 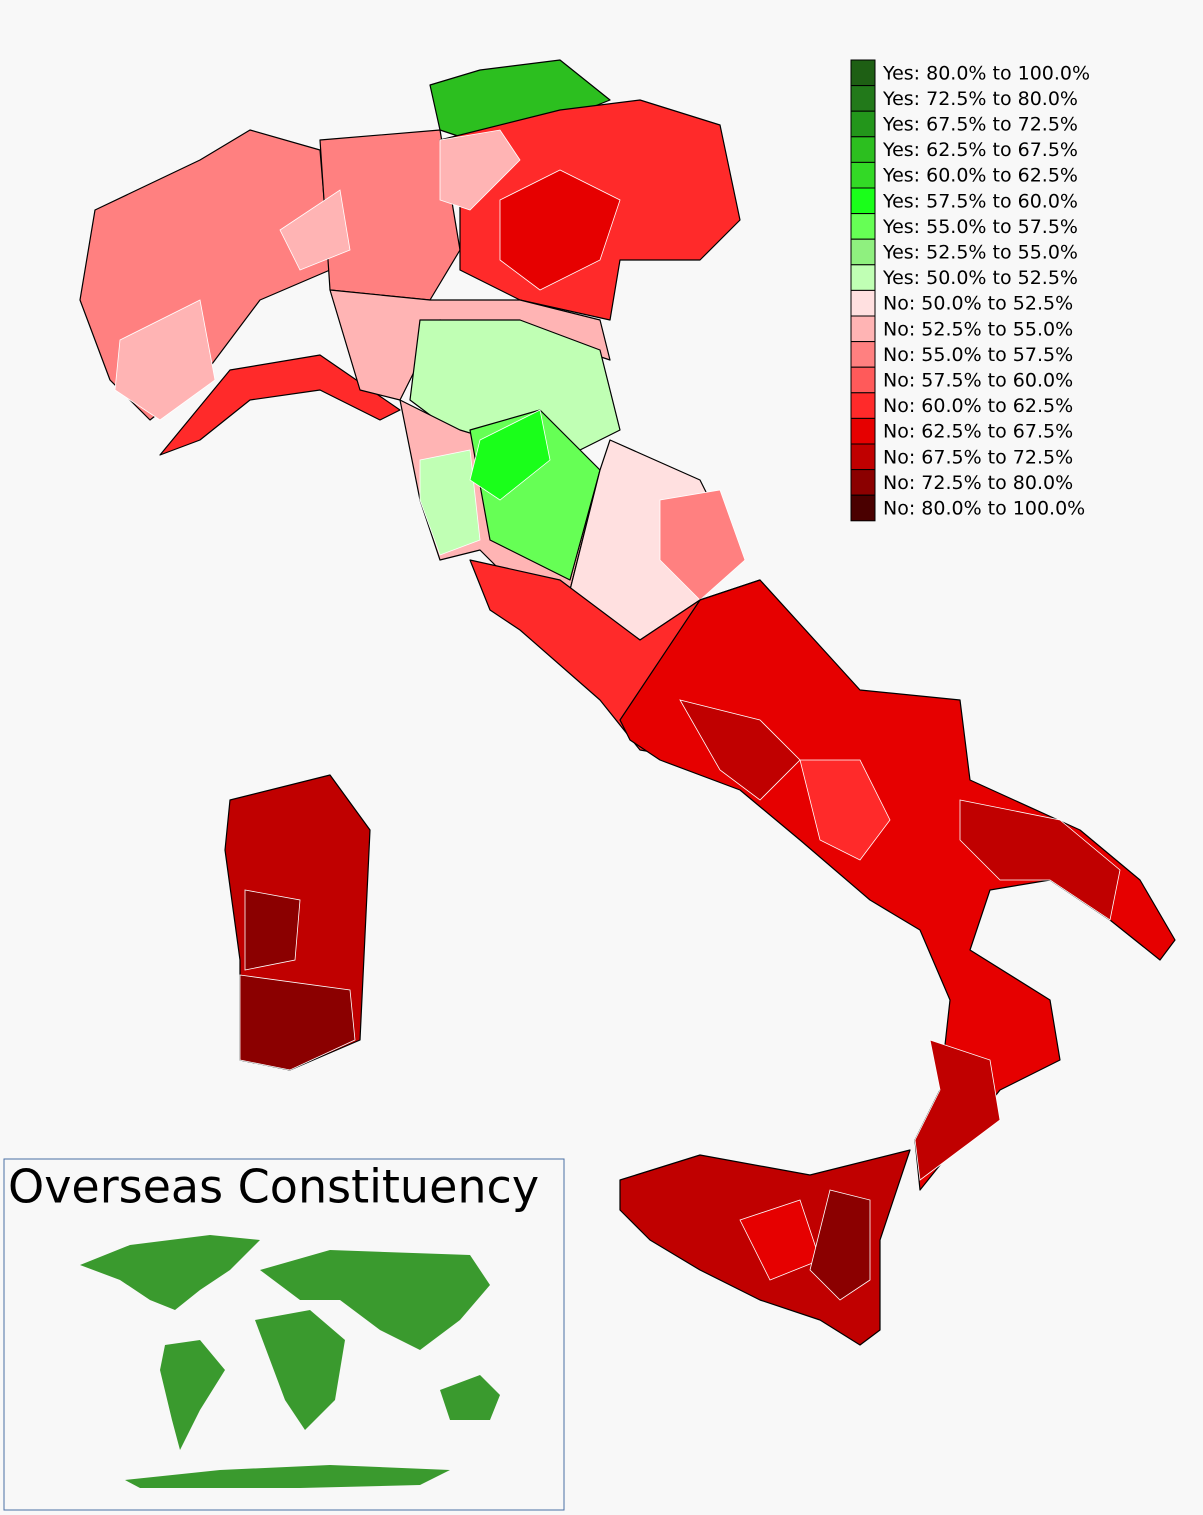 What do you see at coordinates (978, 355) in the screenshot?
I see `legend-label: No: 55.0% to 57.5%` at bounding box center [978, 355].